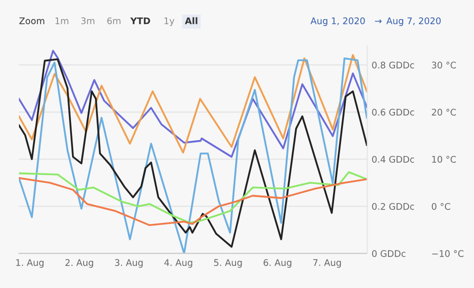 This screenshot has width=474, height=288. Describe the element at coordinates (444, 65) in the screenshot. I see `y-tick-label: 30 °C` at that location.